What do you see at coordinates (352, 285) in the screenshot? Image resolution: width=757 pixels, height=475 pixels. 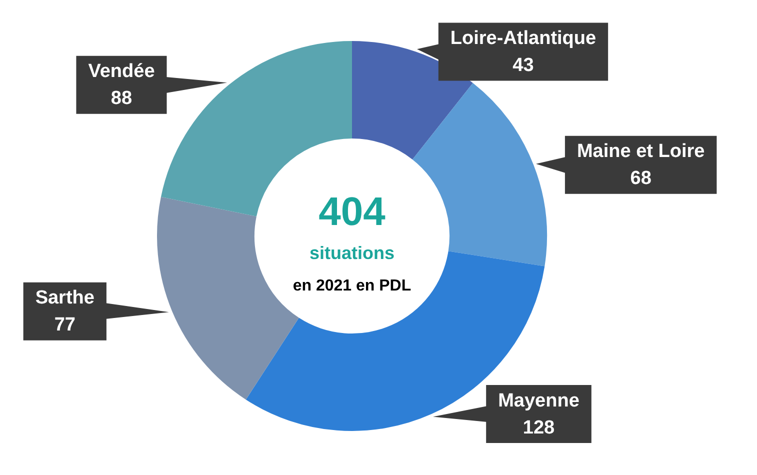 I see `text: en 2021 en PDL` at bounding box center [352, 285].